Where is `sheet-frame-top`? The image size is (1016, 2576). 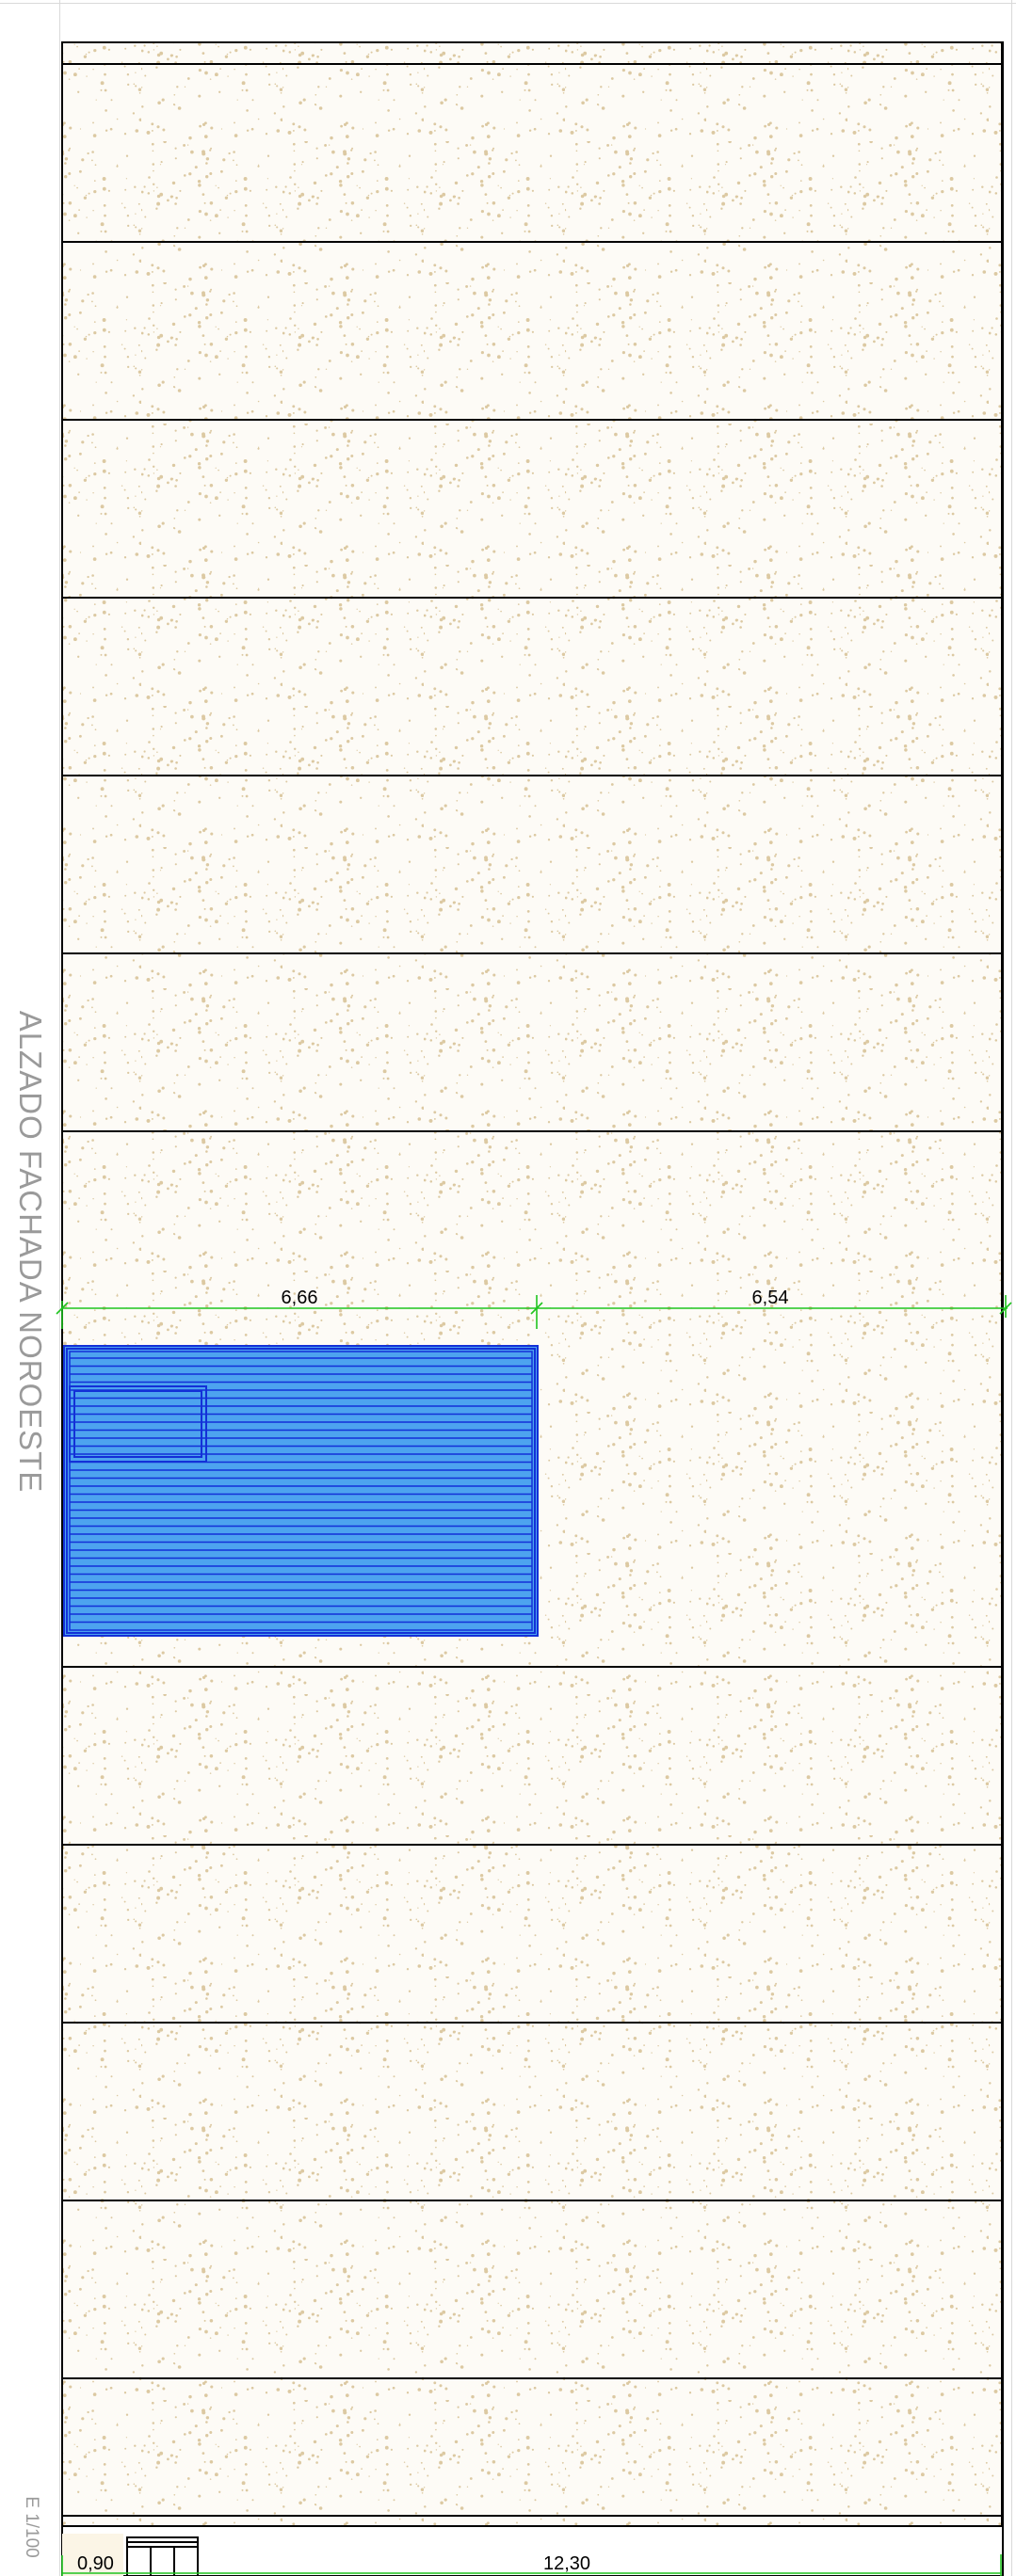 sheet-frame-top is located at coordinates (508, 3).